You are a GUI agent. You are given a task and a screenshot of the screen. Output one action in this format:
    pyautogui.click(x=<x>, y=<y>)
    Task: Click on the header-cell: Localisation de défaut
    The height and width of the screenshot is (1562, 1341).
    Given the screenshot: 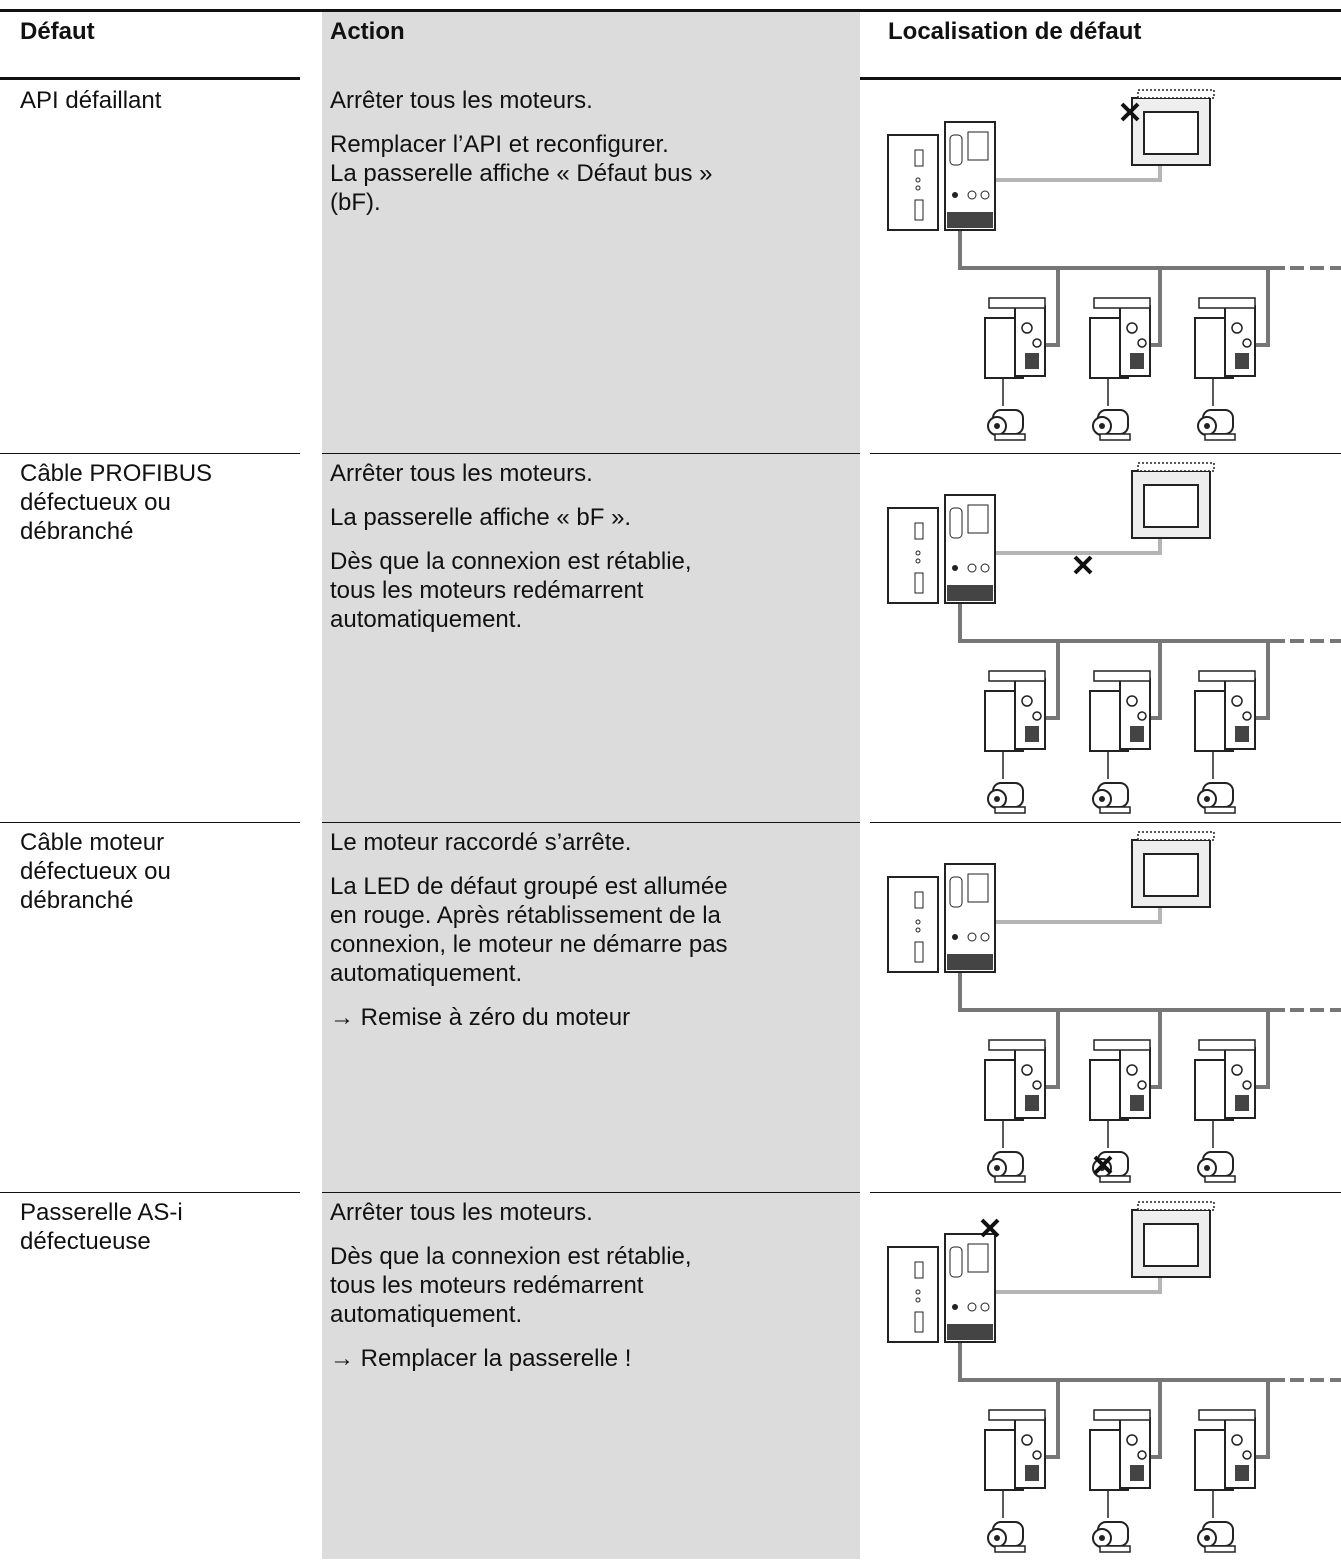 What is the action you would take?
    pyautogui.click(x=1015, y=31)
    